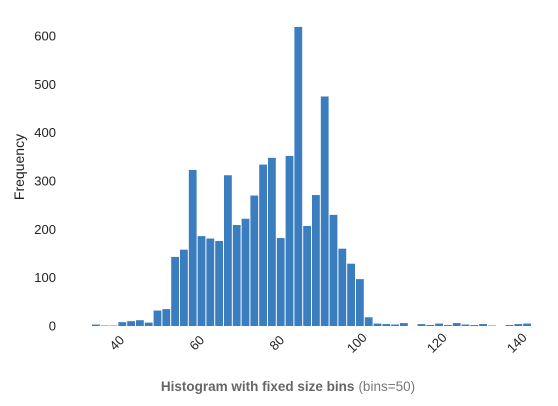 The height and width of the screenshot is (406, 558). What do you see at coordinates (517, 343) in the screenshot?
I see `x-tick-label: 140` at bounding box center [517, 343].